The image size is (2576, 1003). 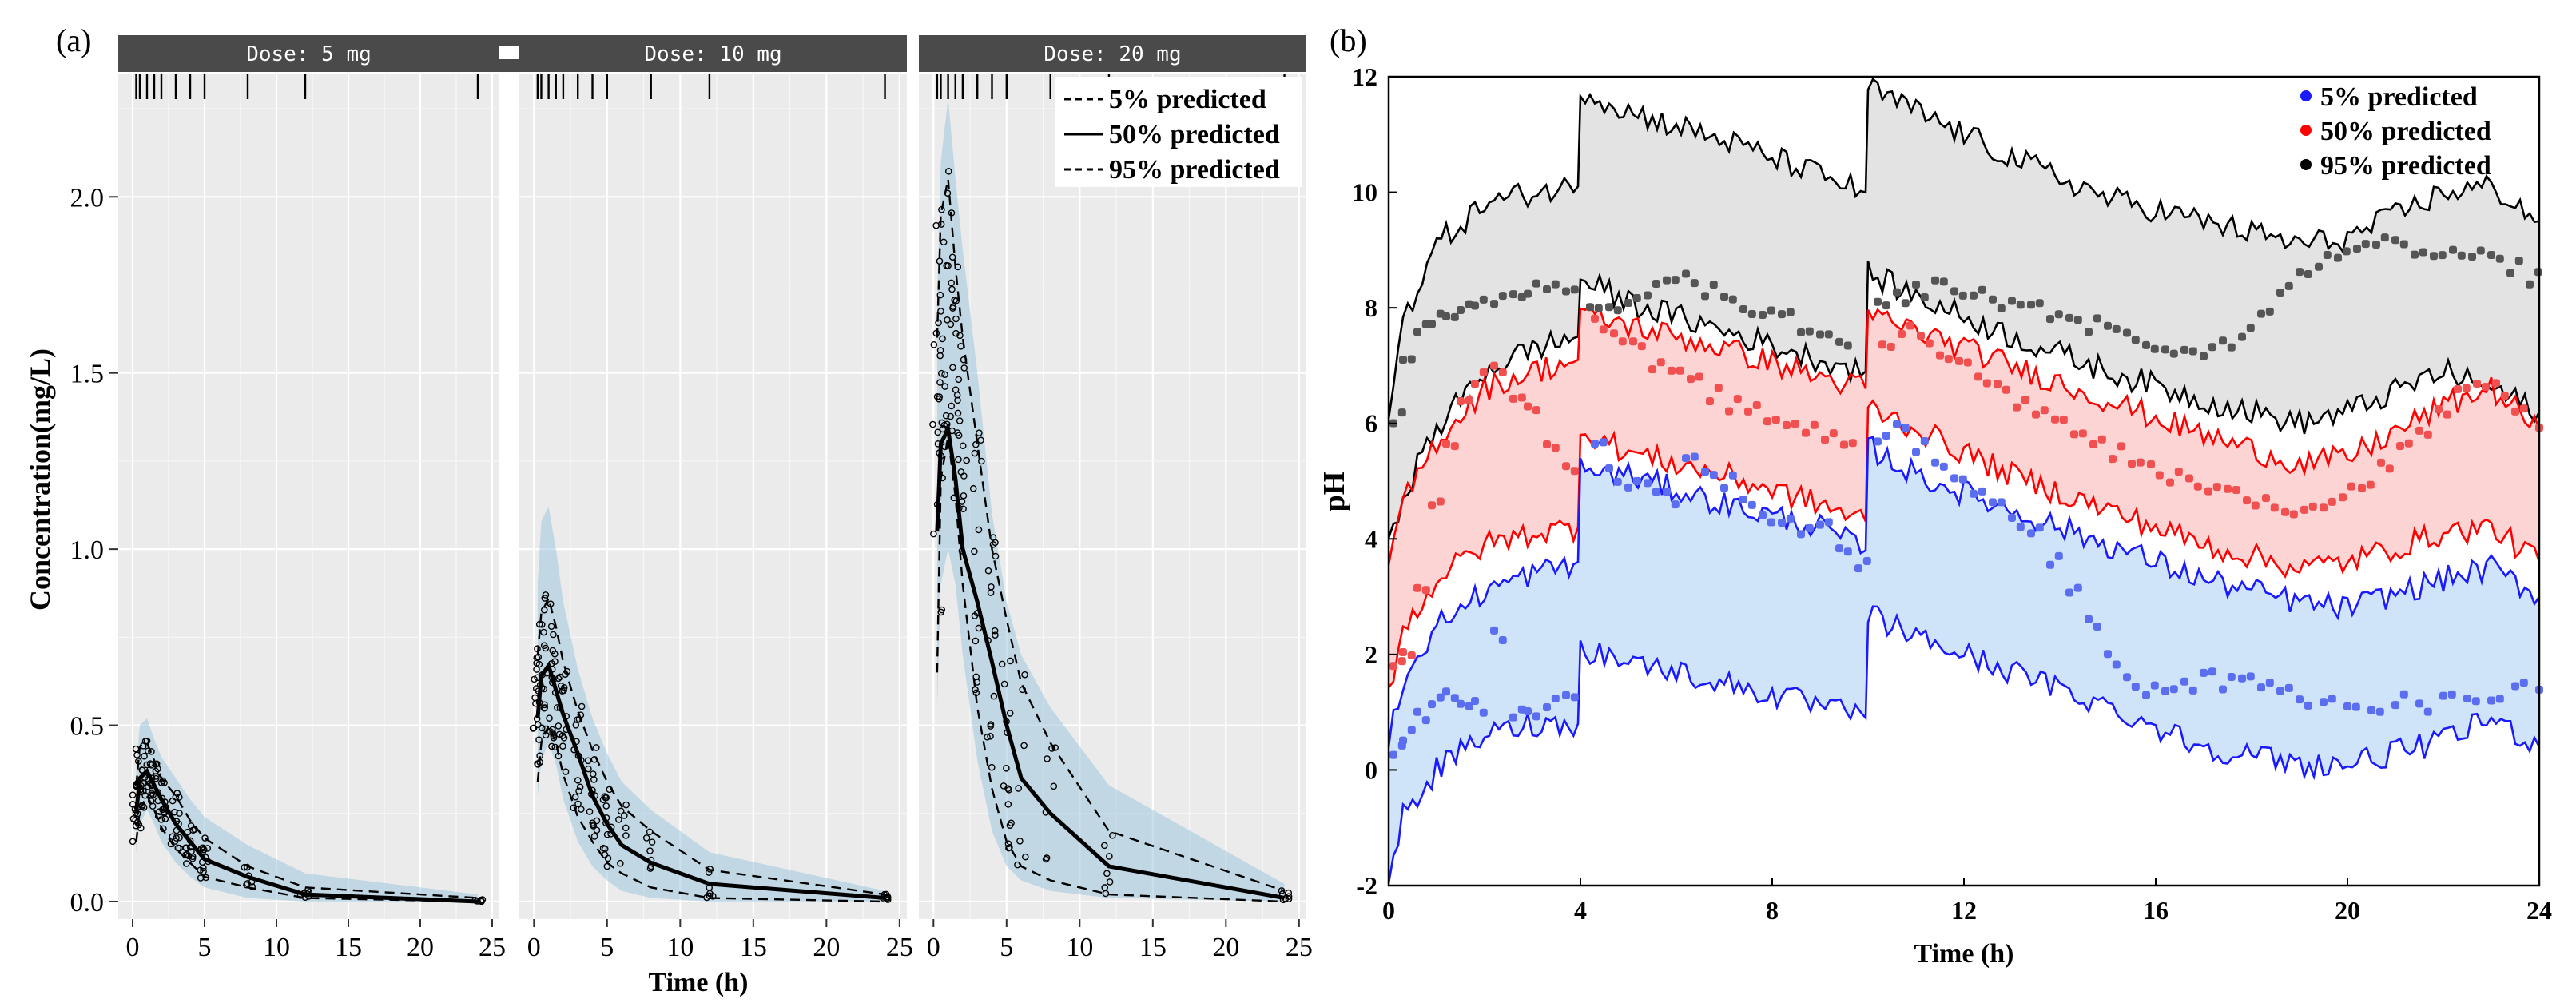 What do you see at coordinates (1187, 99) in the screenshot?
I see `legend-label: 5% predicted` at bounding box center [1187, 99].